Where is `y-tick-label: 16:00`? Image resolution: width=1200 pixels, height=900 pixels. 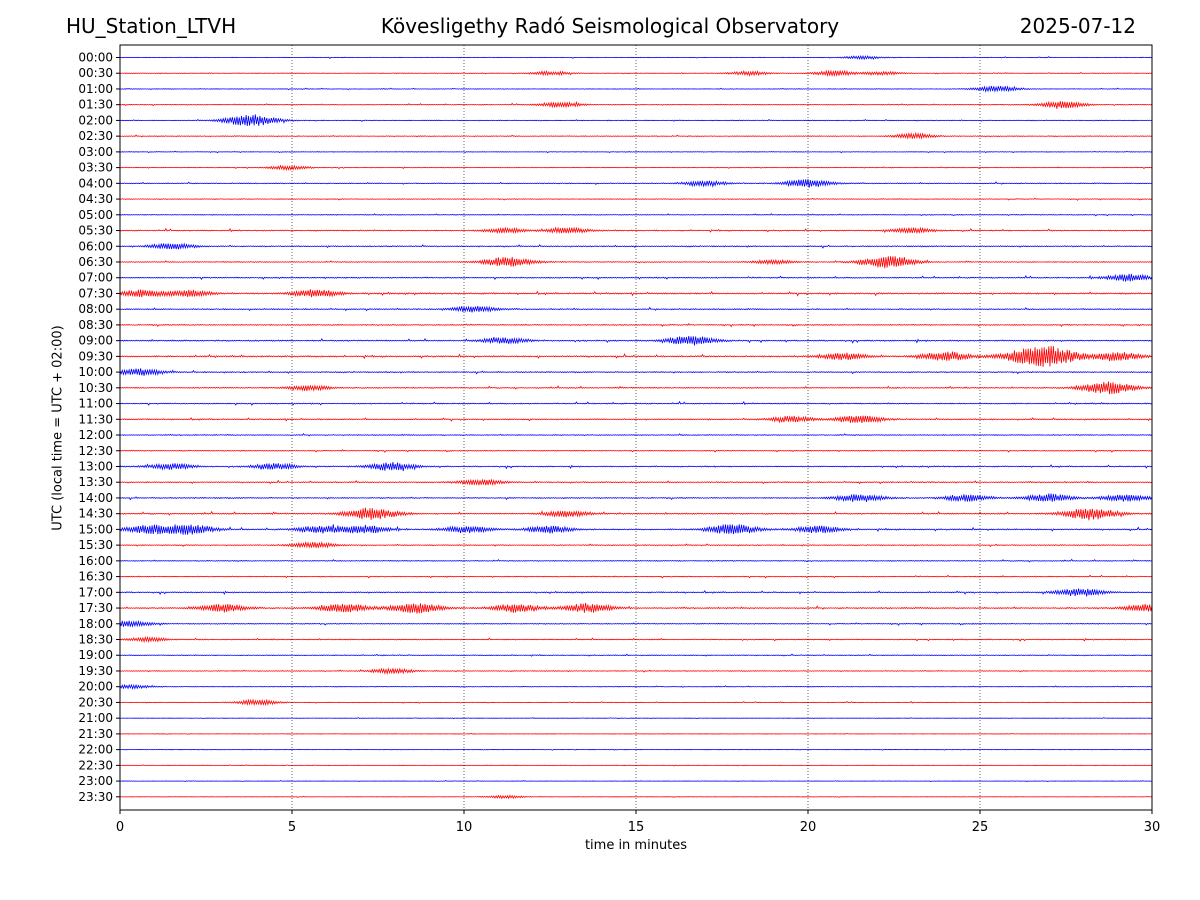
y-tick-label: 16:00 is located at coordinates (95, 561).